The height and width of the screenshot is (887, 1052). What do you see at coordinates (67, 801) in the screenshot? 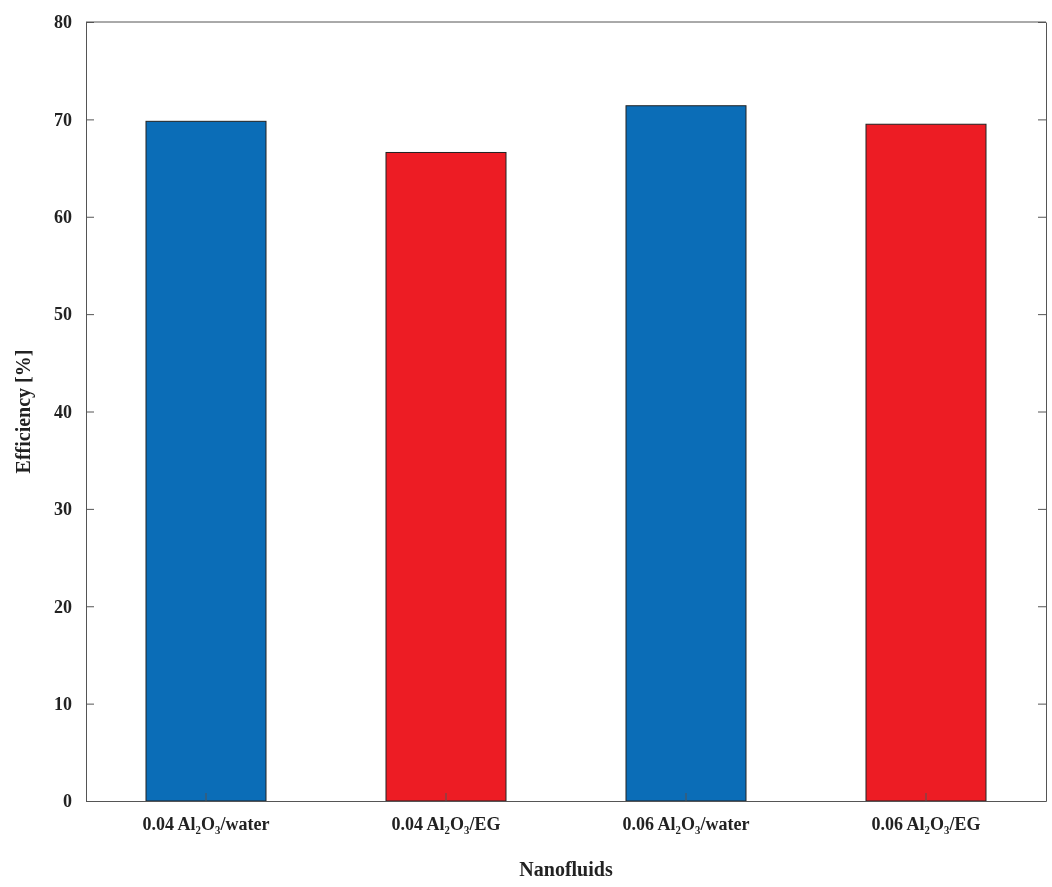
I see `y-tick-label: 0` at bounding box center [67, 801].